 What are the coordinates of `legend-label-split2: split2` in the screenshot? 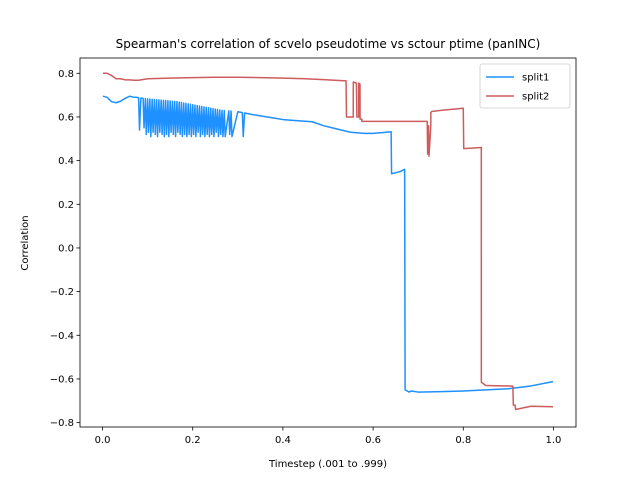 It's located at (535, 97).